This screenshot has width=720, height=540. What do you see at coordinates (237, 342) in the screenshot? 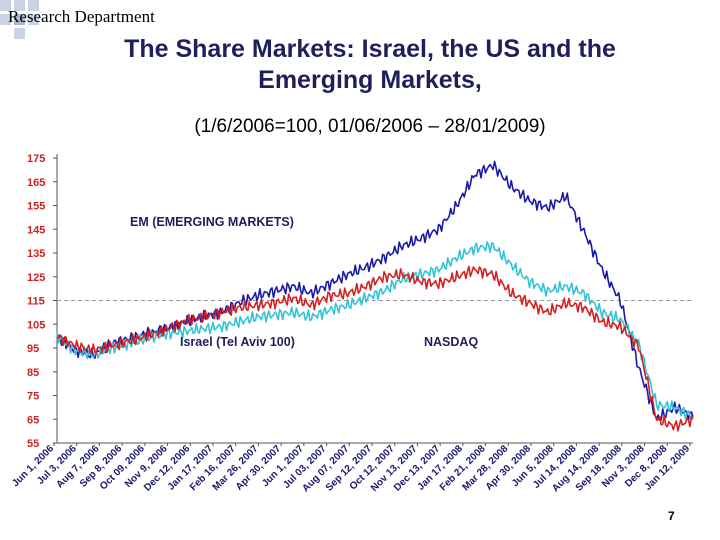
I see `chart-annotation: Israel (Tel Aviv 100)` at bounding box center [237, 342].